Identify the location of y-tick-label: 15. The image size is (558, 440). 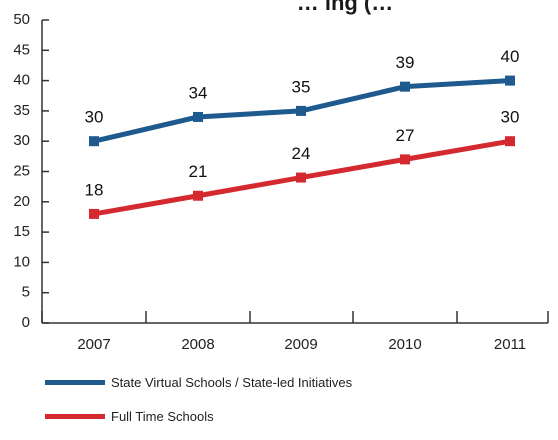
(21, 231).